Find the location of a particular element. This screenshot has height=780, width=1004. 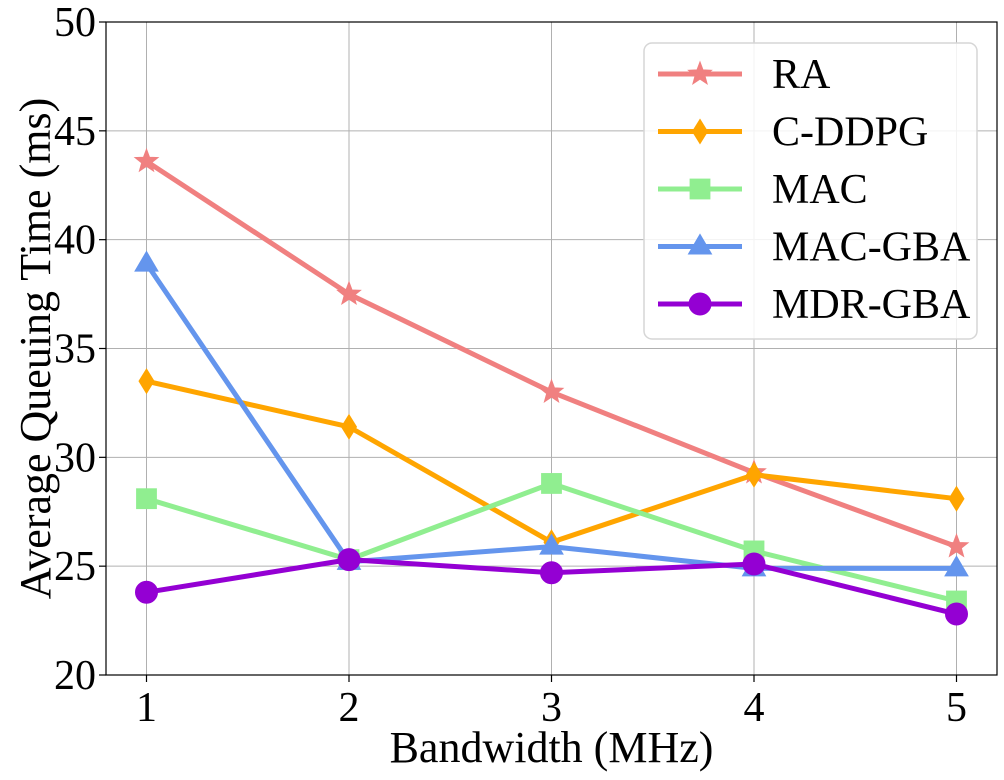

y-tick-label: 30 is located at coordinates (75, 458).